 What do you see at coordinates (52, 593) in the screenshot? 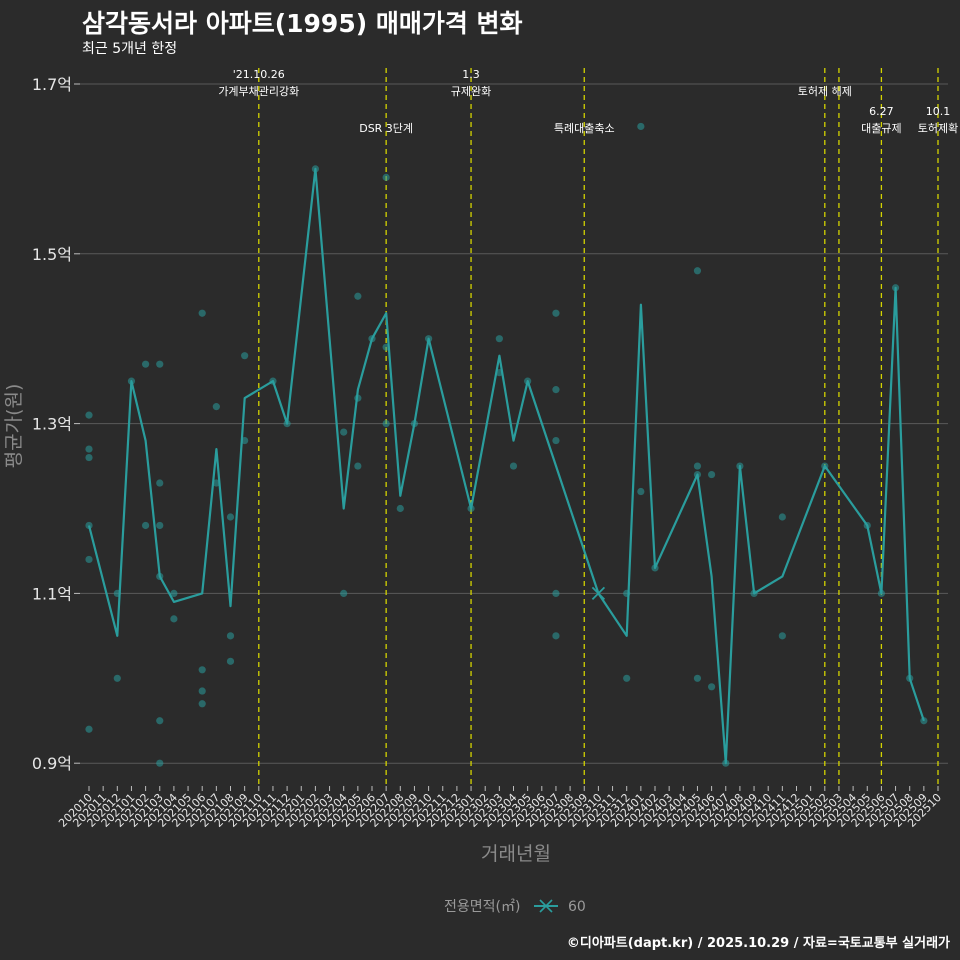
I see `y-tick-label: 1.1억` at bounding box center [52, 593].